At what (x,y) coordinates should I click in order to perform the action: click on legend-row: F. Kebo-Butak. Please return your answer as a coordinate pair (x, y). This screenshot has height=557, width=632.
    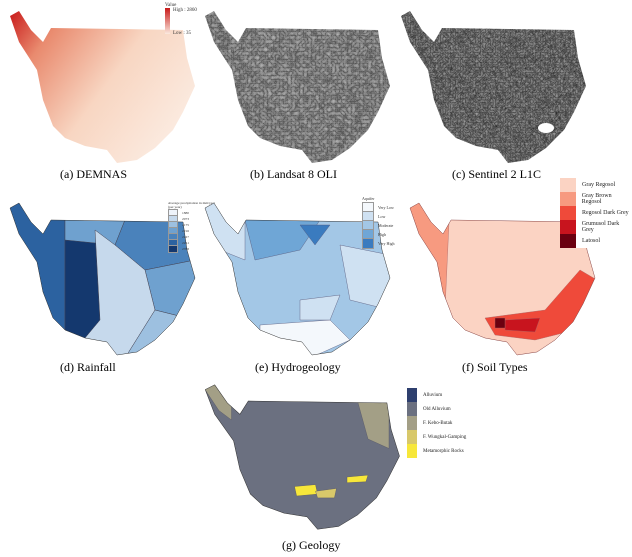
    Looking at the image, I should click on (436, 423).